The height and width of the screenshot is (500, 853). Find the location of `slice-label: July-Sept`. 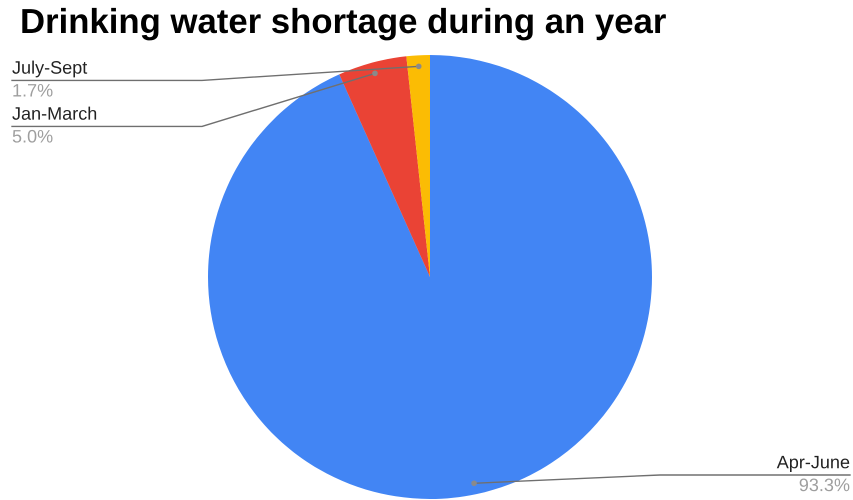

slice-label: July-Sept is located at coordinates (50, 69).